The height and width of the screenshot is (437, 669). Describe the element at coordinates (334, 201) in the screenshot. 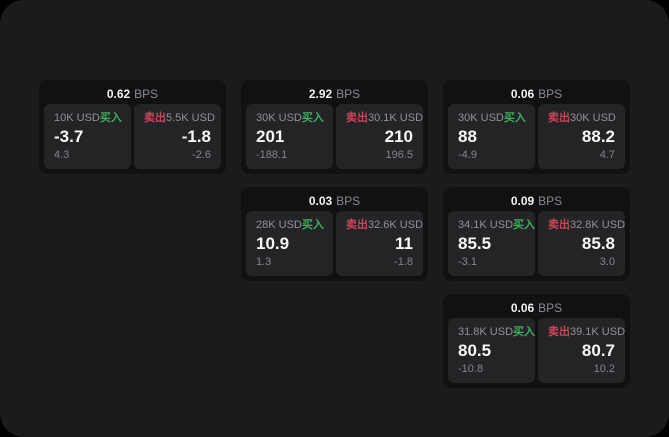

I see `card-header: 0.03 BPS` at that location.